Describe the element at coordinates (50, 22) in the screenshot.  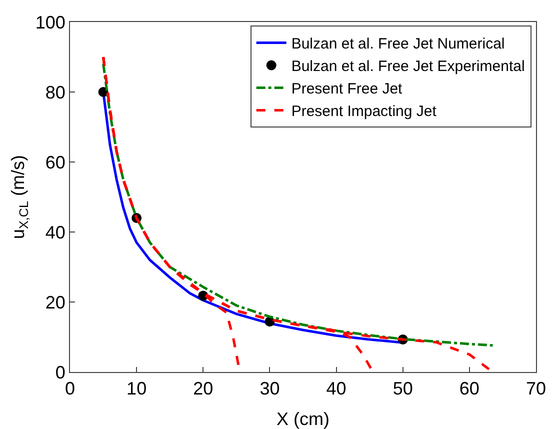
I see `y-tick-label: 100` at that location.